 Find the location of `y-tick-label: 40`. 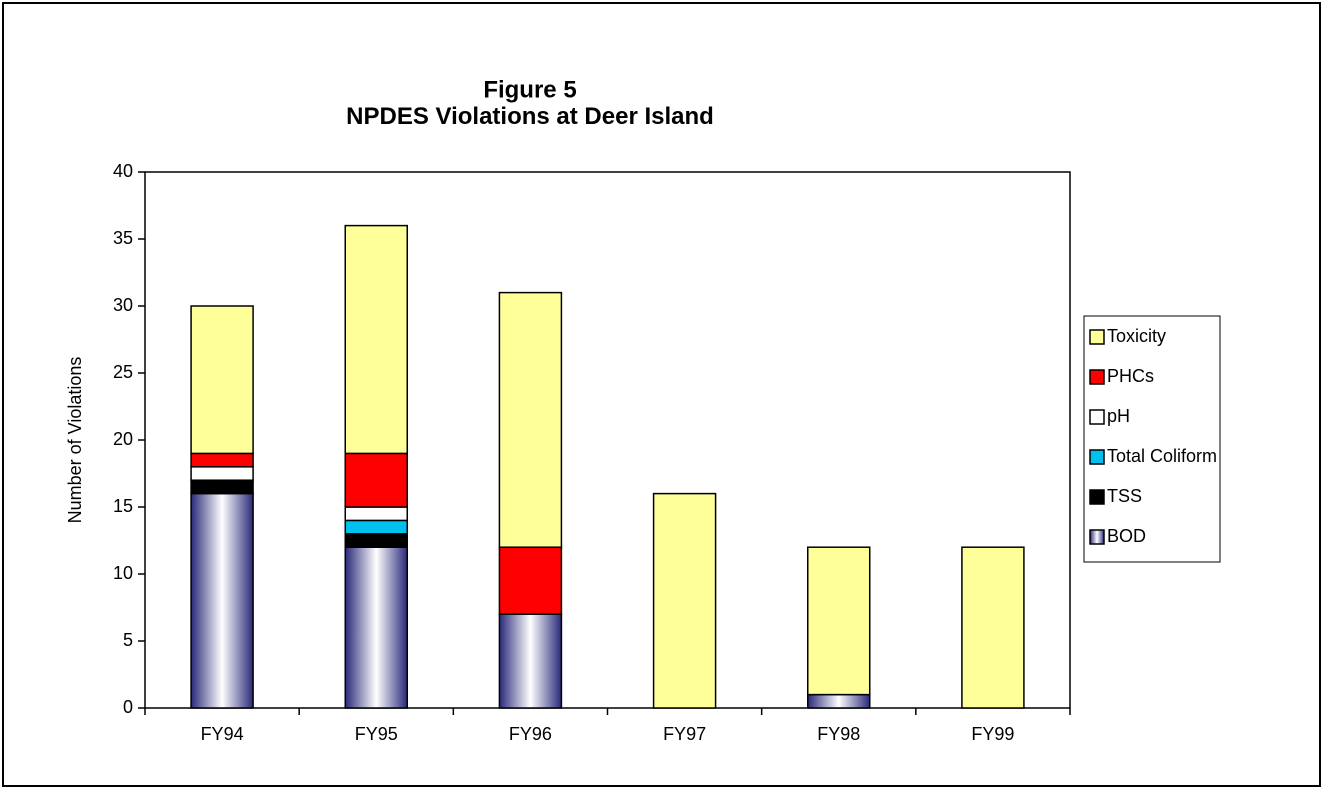

y-tick-label: 40 is located at coordinates (123, 171).